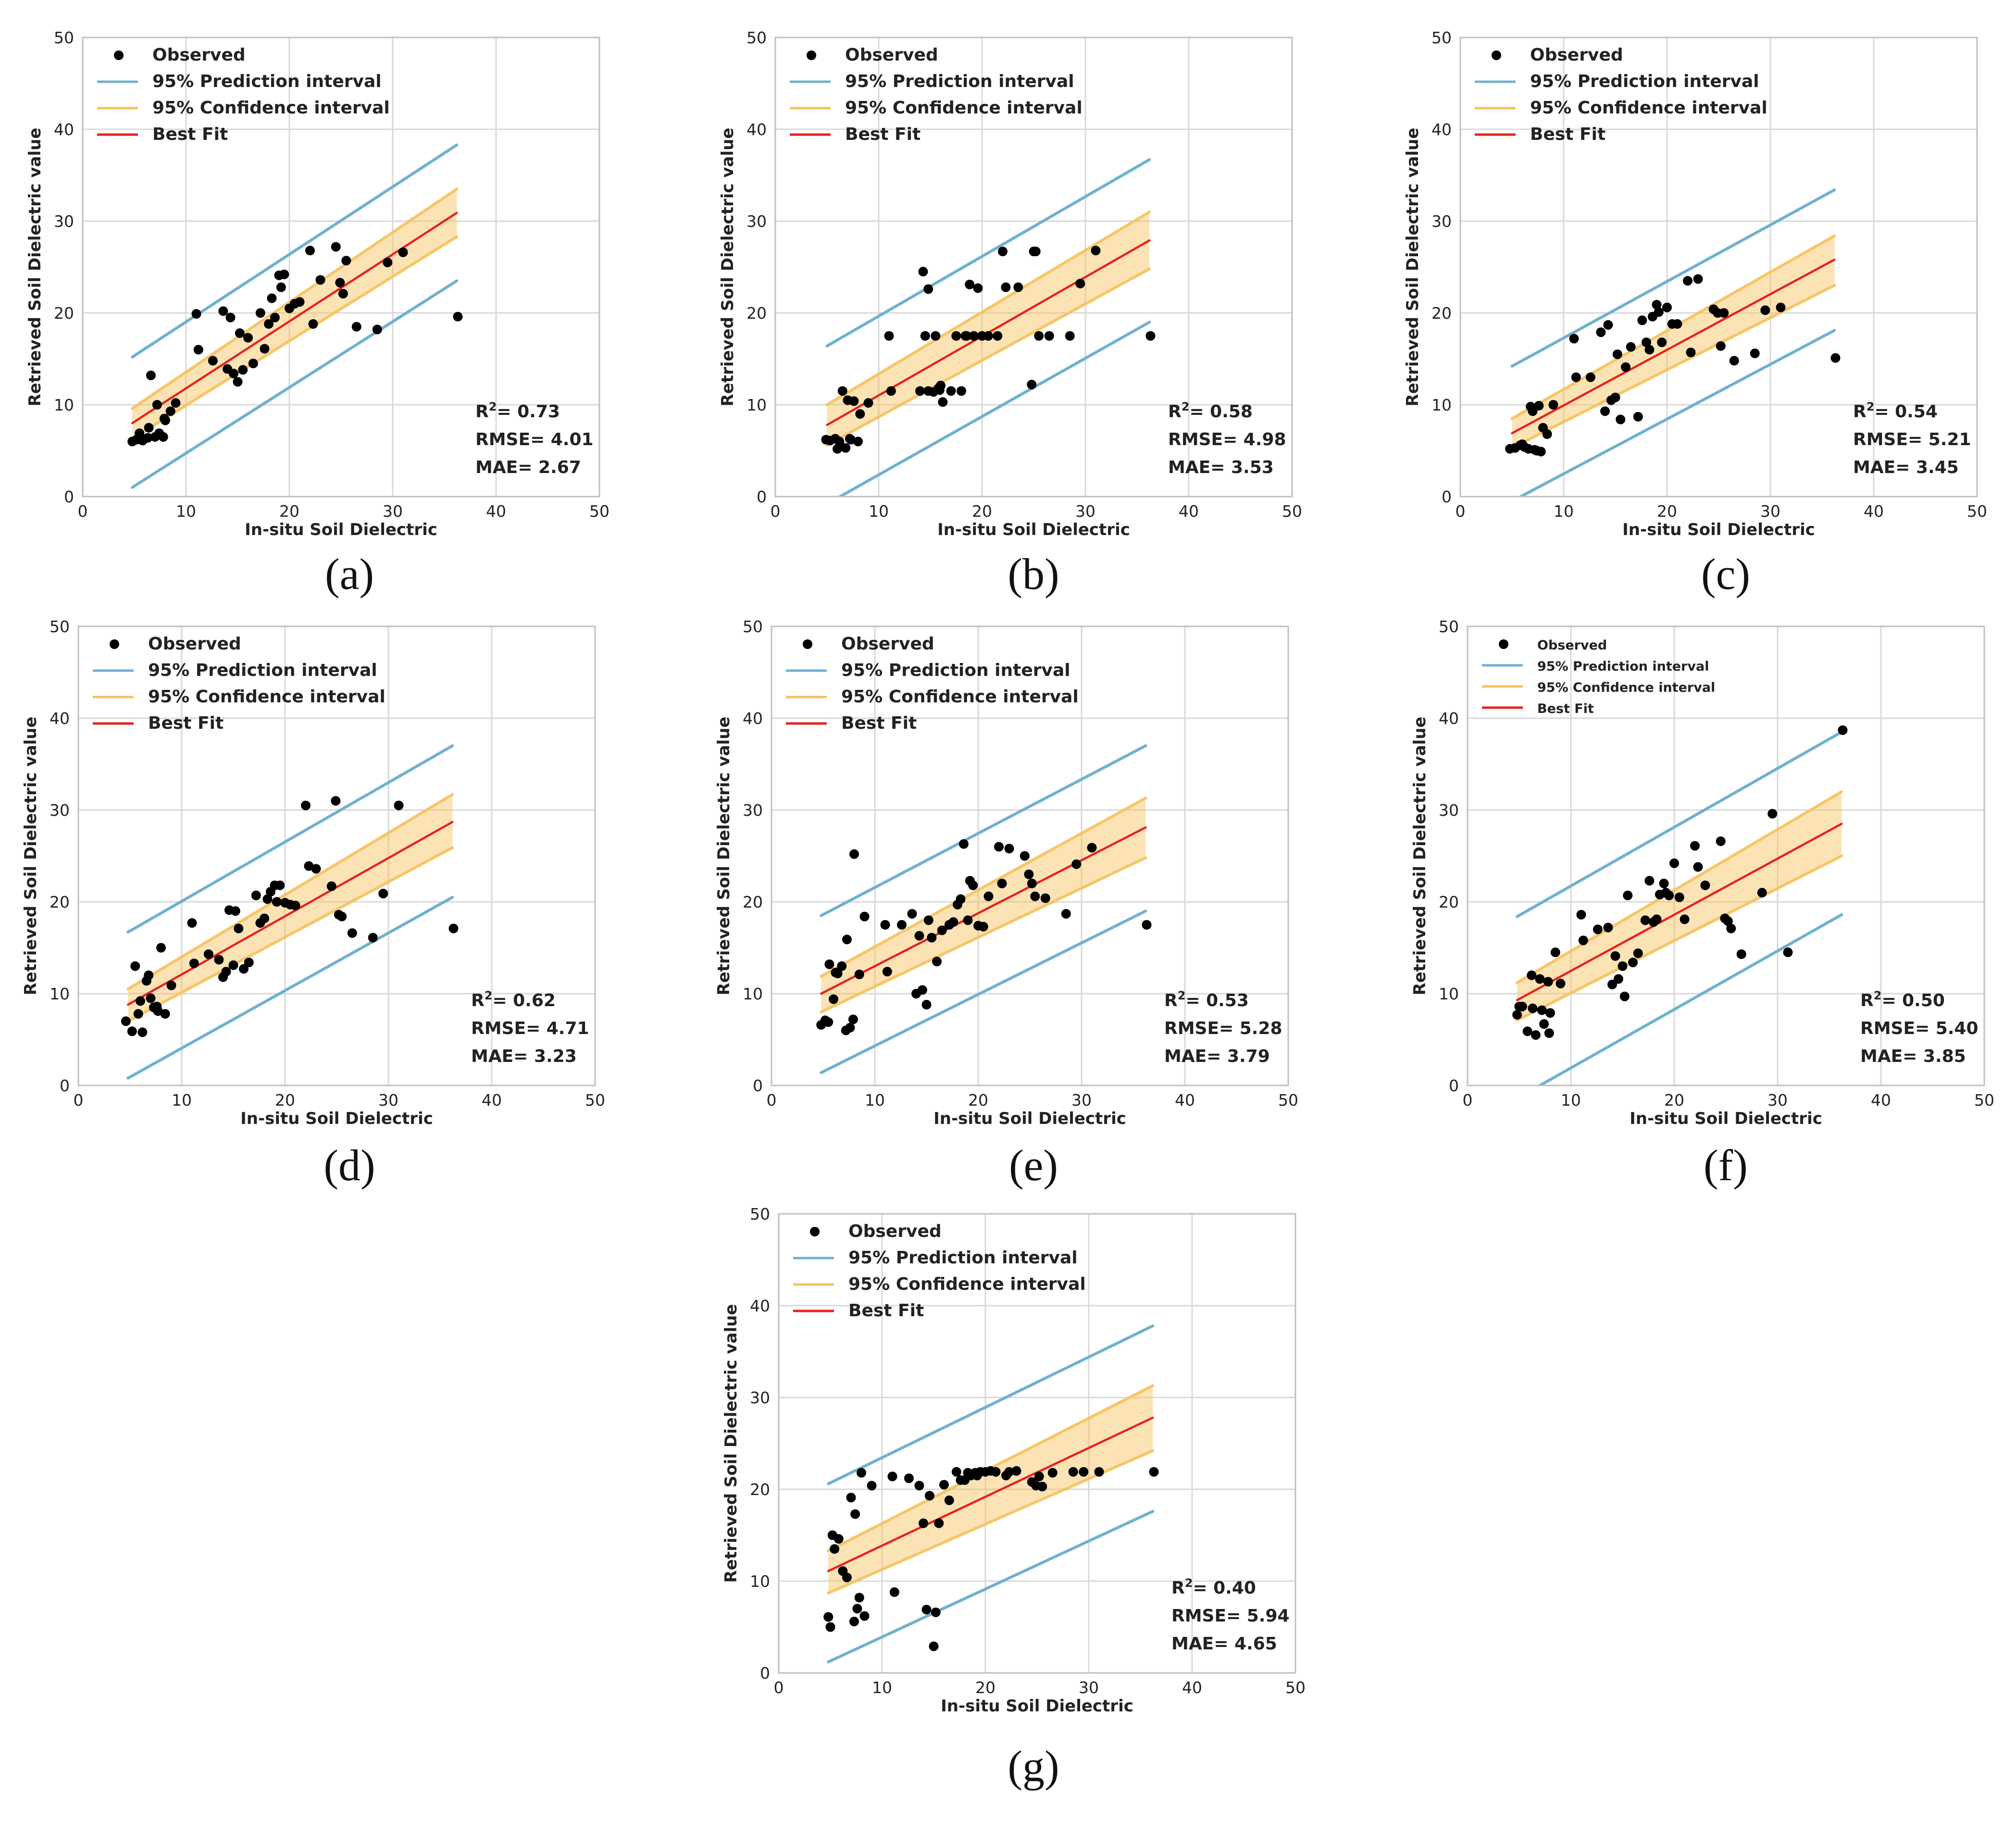 This screenshot has width=2016, height=1821. I want to click on confidence-interval-upper-line, so click(988, 308).